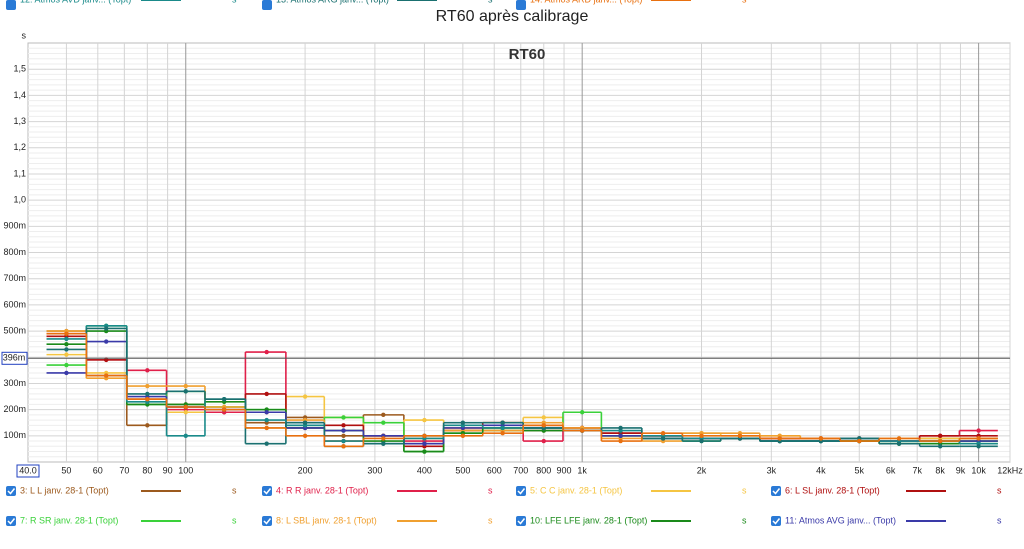 This screenshot has width=1024, height=549. I want to click on y-tick-label: 300m, so click(14, 383).